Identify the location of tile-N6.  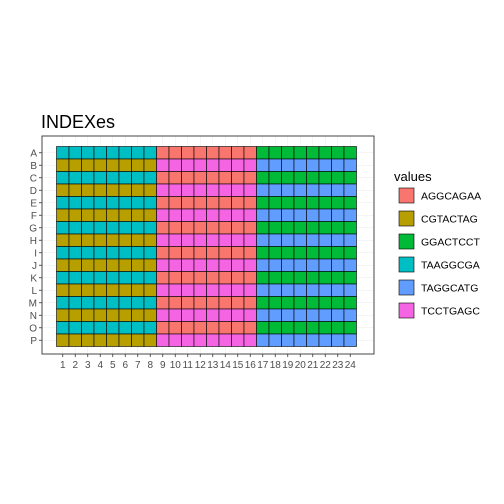
(125, 315).